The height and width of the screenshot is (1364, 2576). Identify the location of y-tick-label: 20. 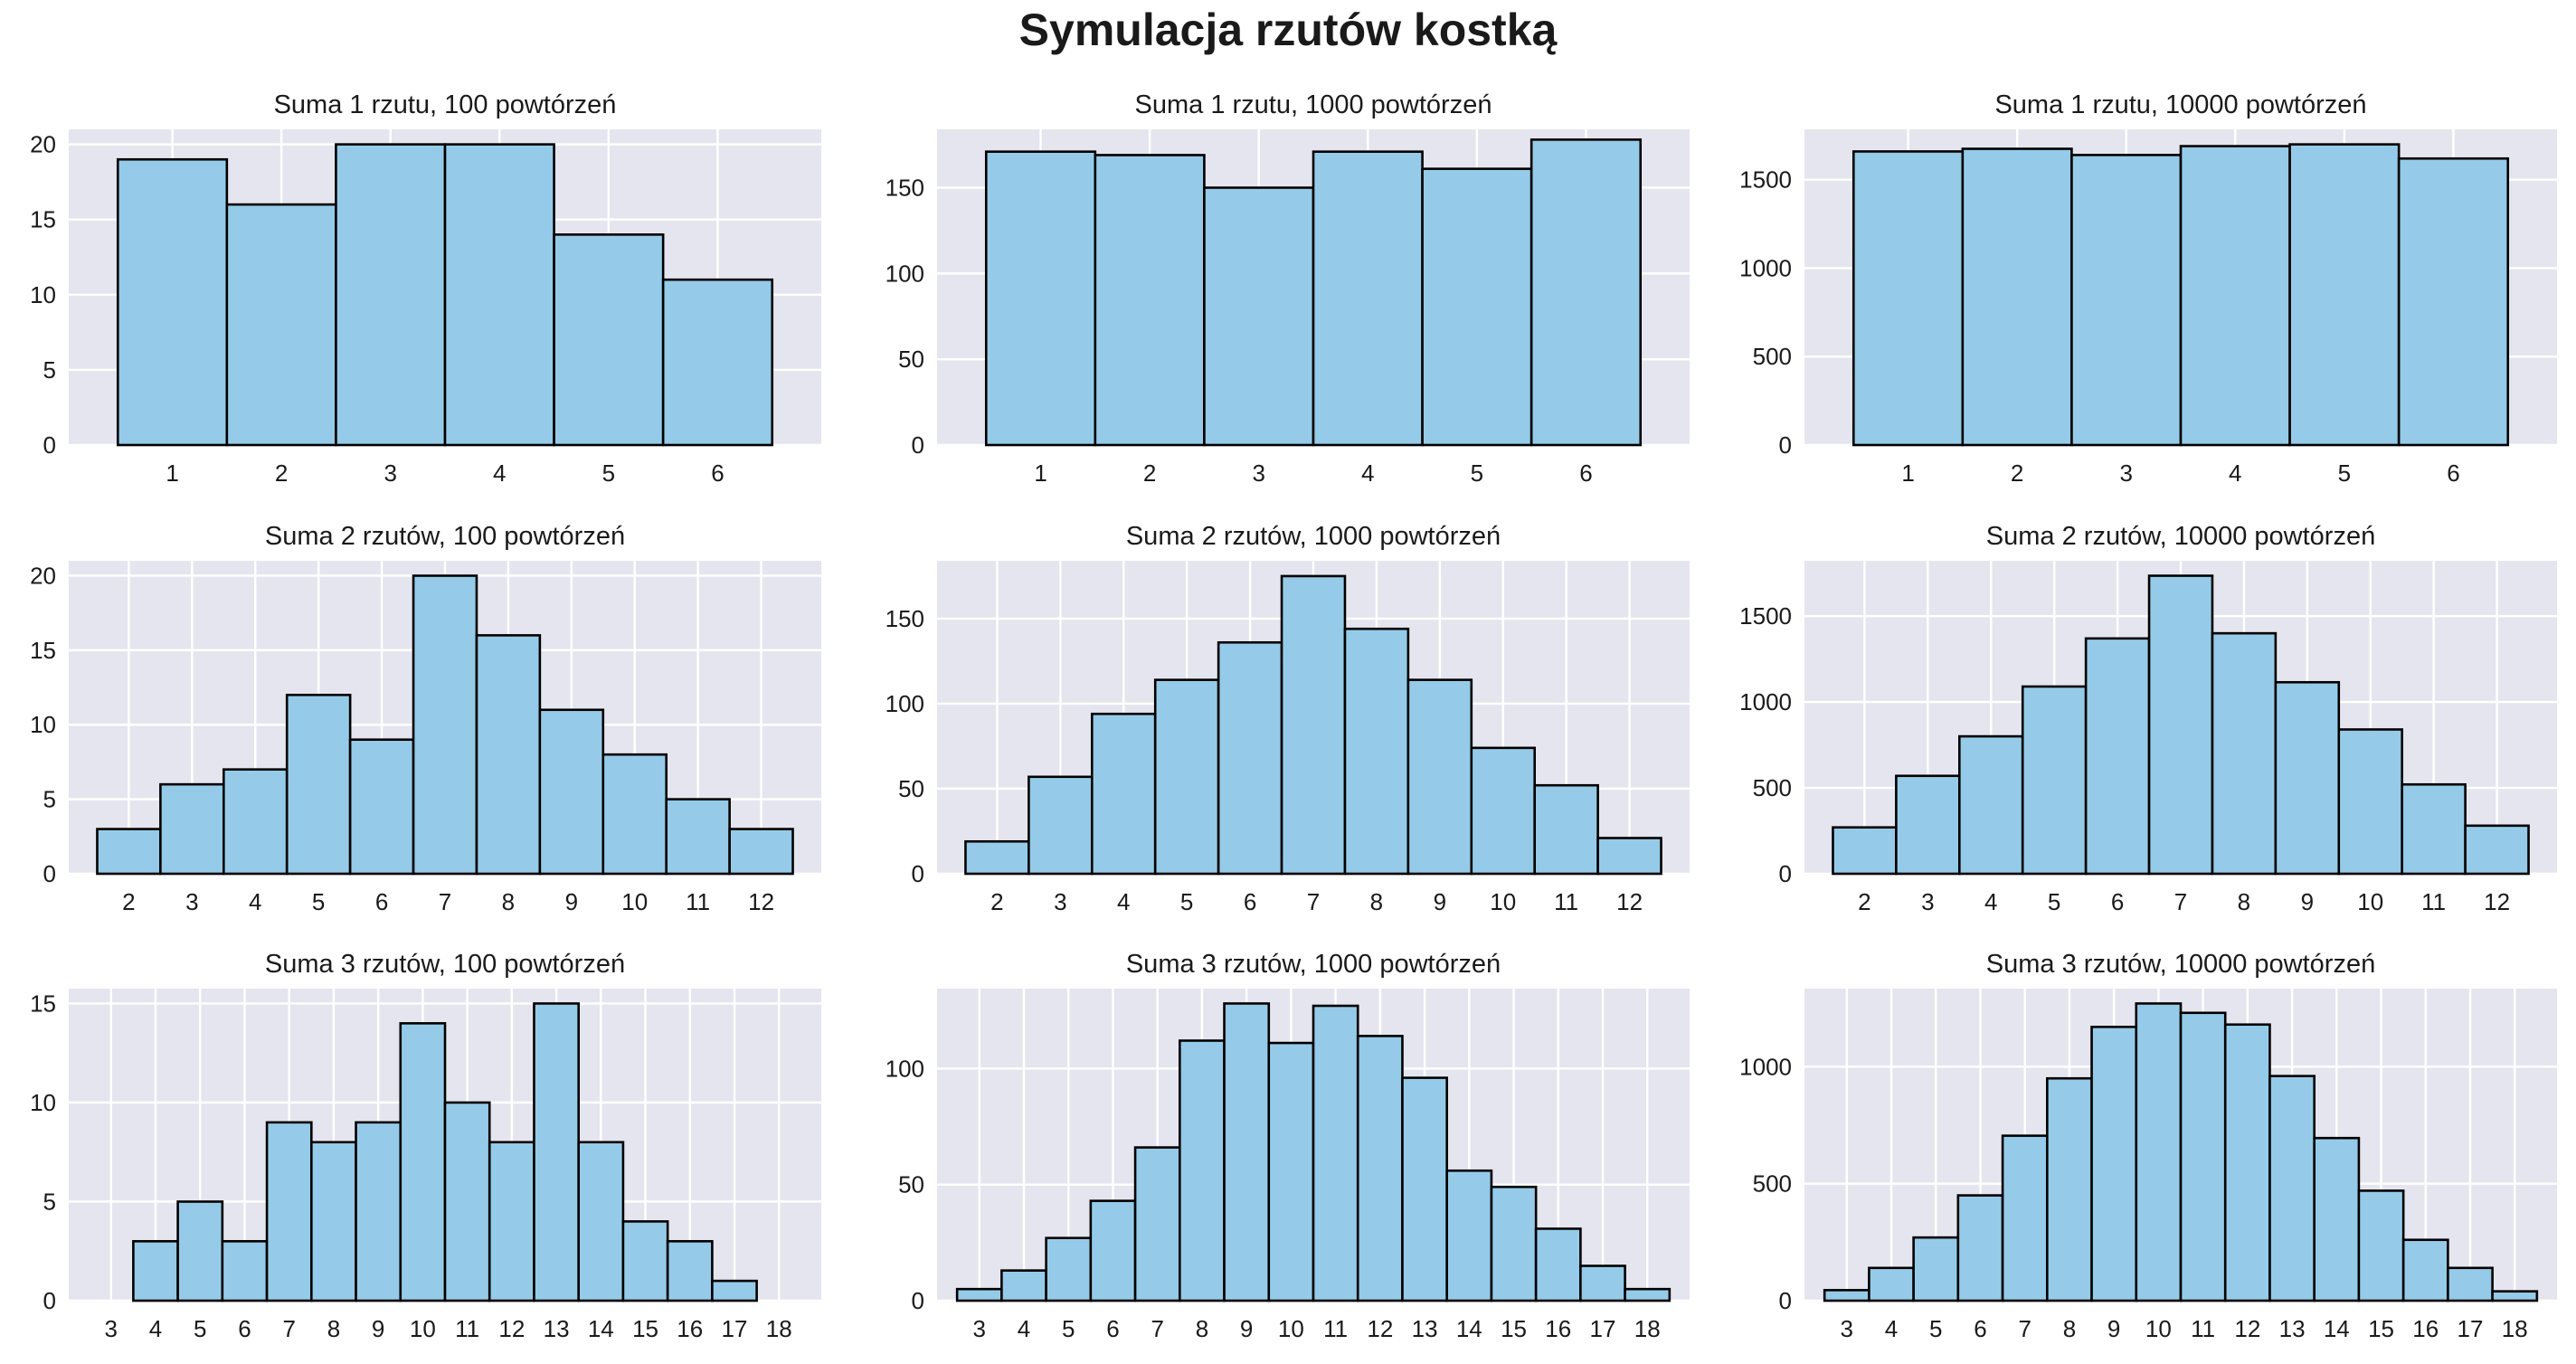
(43, 144).